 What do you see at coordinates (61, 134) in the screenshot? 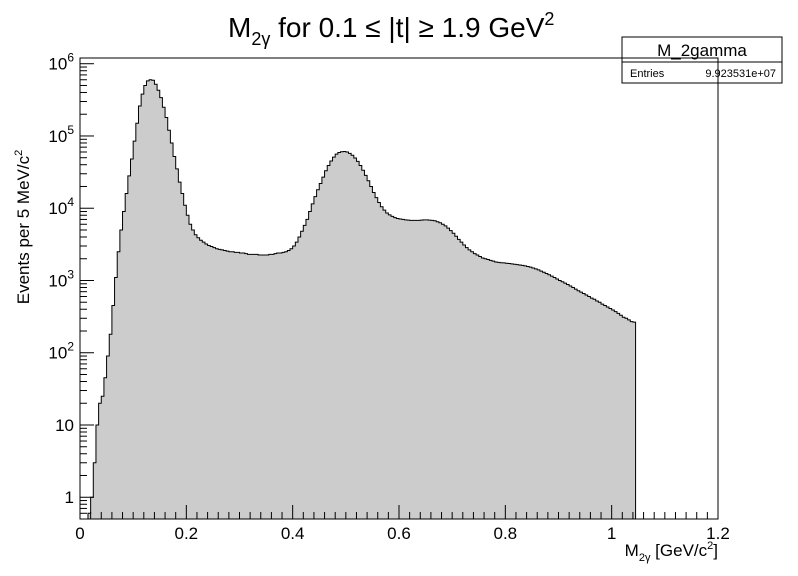
I see `y-tick-label: 10⁵` at bounding box center [61, 134].